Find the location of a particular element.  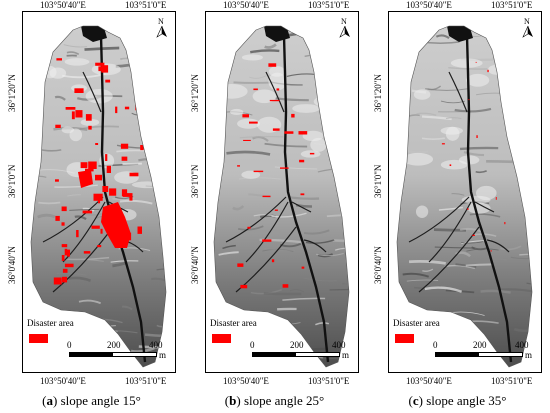

scale-unit: m is located at coordinates (529, 355).